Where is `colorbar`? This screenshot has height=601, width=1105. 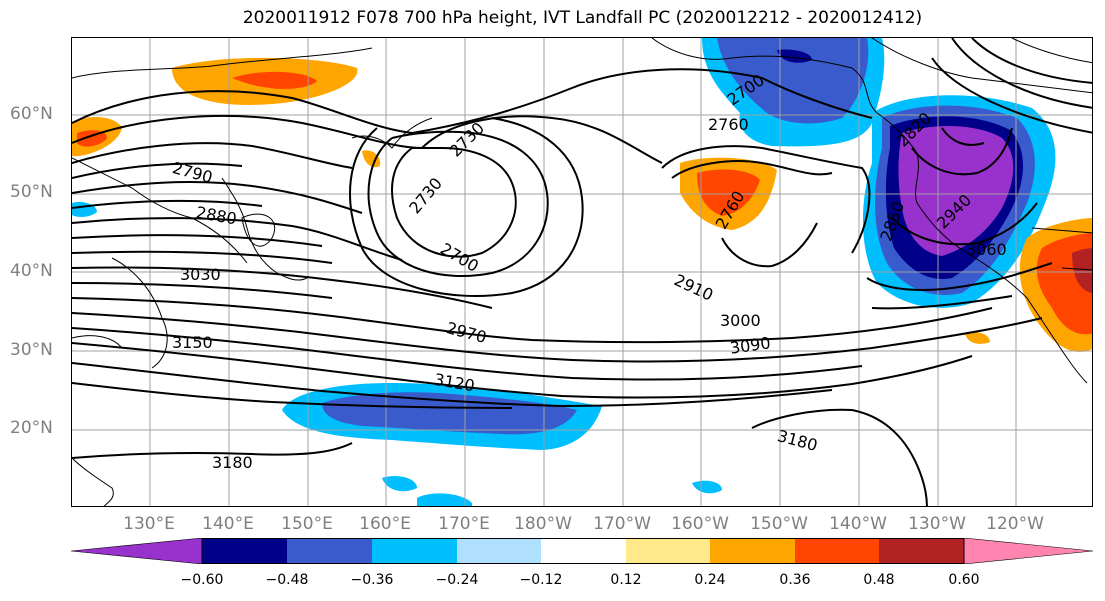
colorbar is located at coordinates (582, 551).